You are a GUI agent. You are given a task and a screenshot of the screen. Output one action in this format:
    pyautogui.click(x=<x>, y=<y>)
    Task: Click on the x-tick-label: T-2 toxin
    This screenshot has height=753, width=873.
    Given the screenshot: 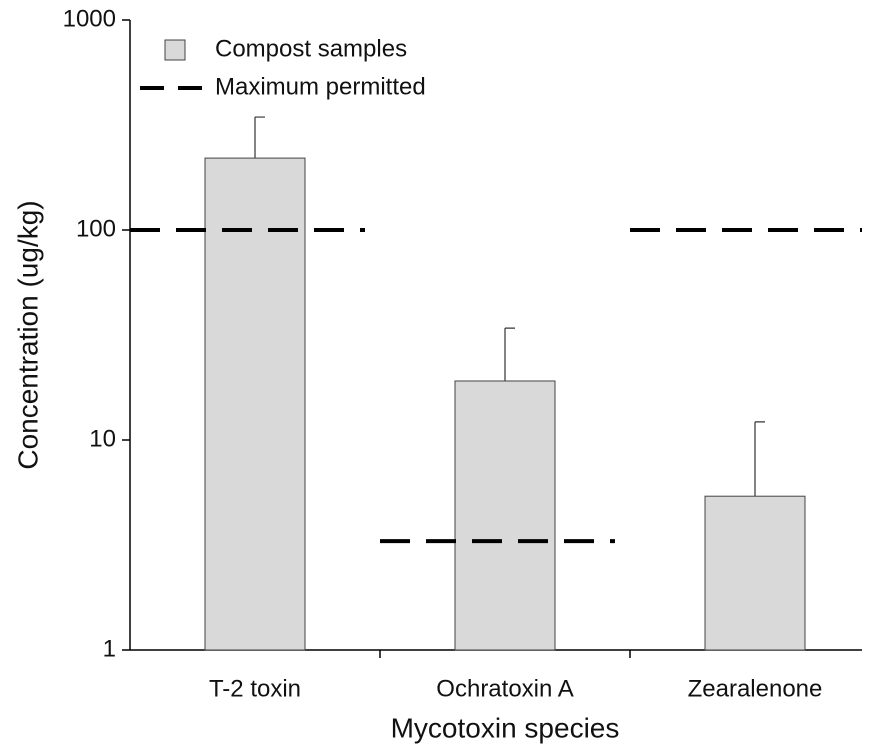 What is the action you would take?
    pyautogui.click(x=255, y=688)
    